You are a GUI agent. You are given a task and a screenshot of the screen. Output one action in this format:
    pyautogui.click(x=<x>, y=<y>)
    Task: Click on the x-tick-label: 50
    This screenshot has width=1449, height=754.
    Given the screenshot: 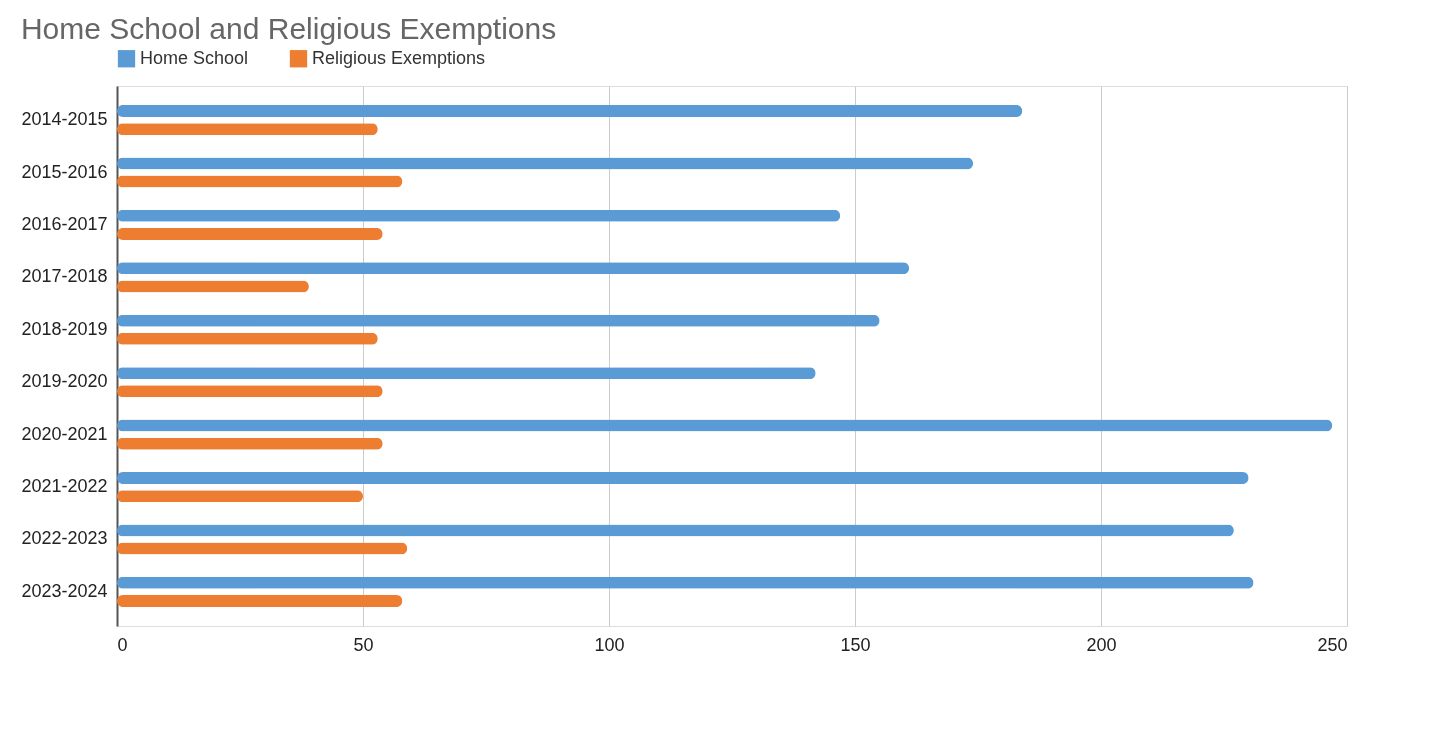 What is the action you would take?
    pyautogui.click(x=363, y=644)
    